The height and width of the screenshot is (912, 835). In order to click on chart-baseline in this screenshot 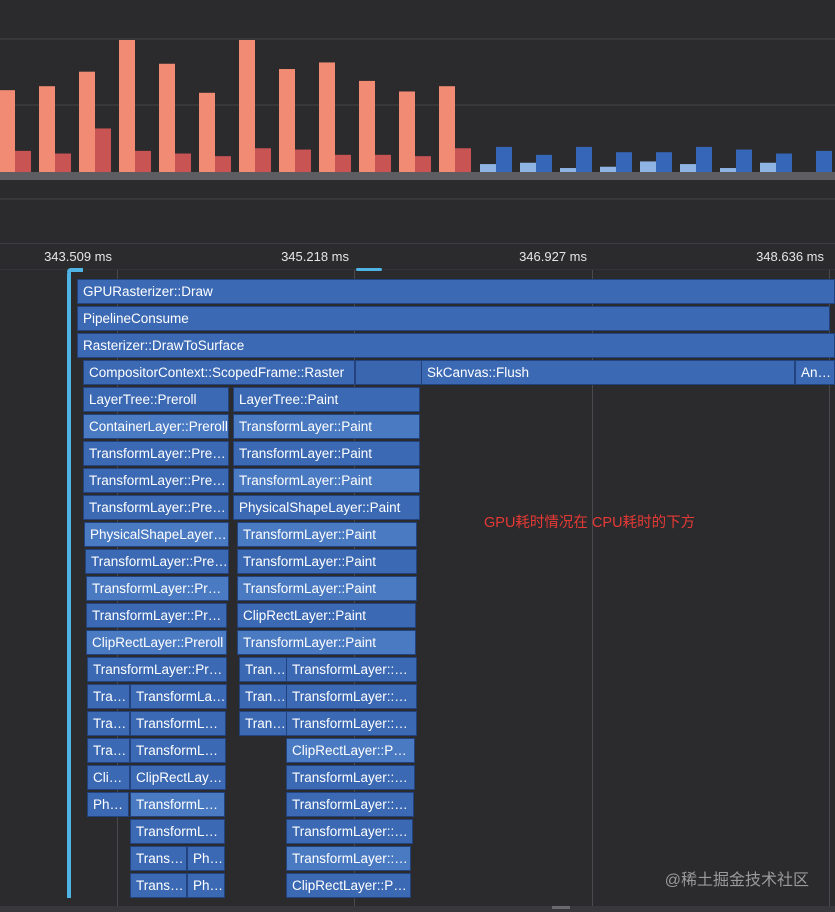, I will do `click(417, 176)`.